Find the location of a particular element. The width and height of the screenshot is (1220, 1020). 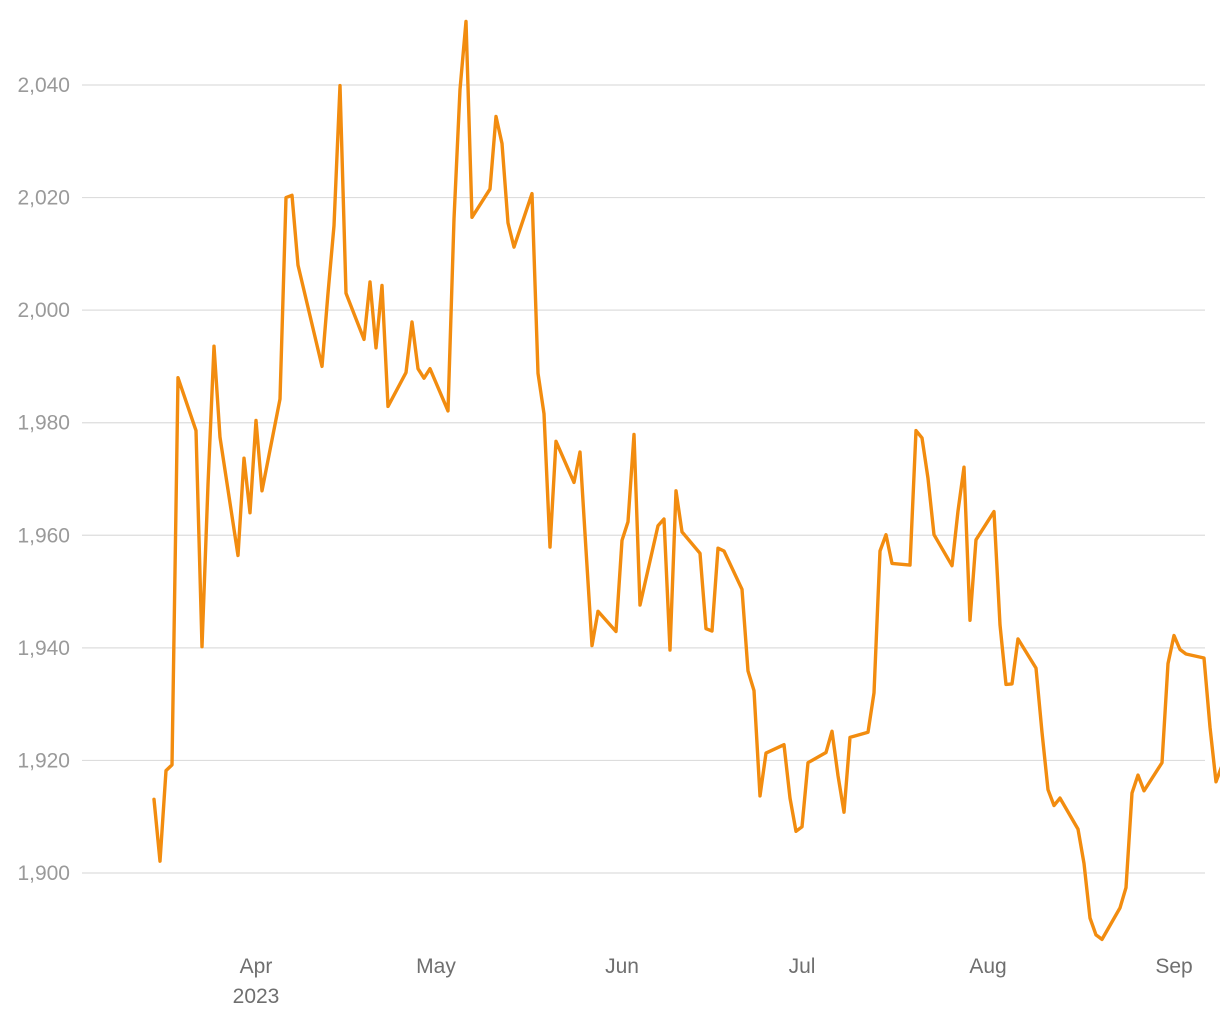

y-tick-label-1960: 1,960 is located at coordinates (43, 535).